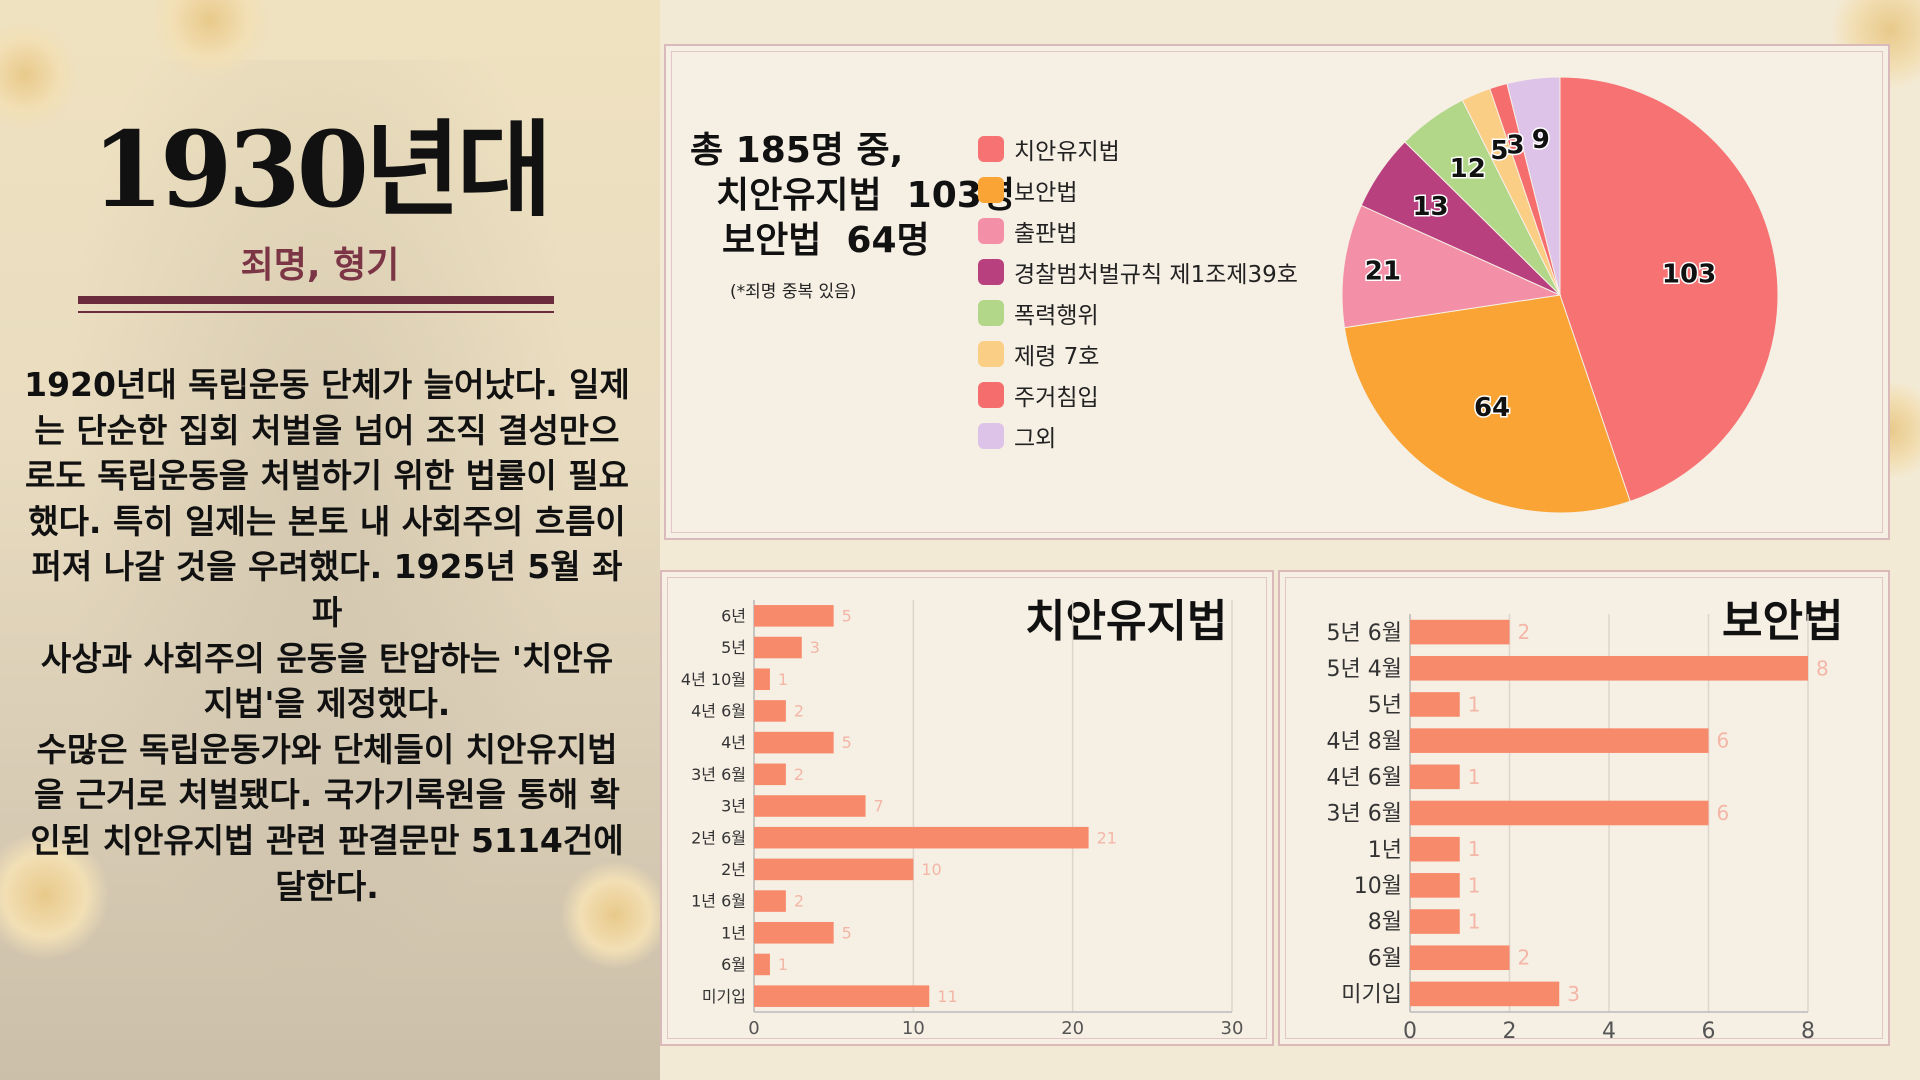  What do you see at coordinates (1468, 169) in the screenshot?
I see `pie-value-label: 12` at bounding box center [1468, 169].